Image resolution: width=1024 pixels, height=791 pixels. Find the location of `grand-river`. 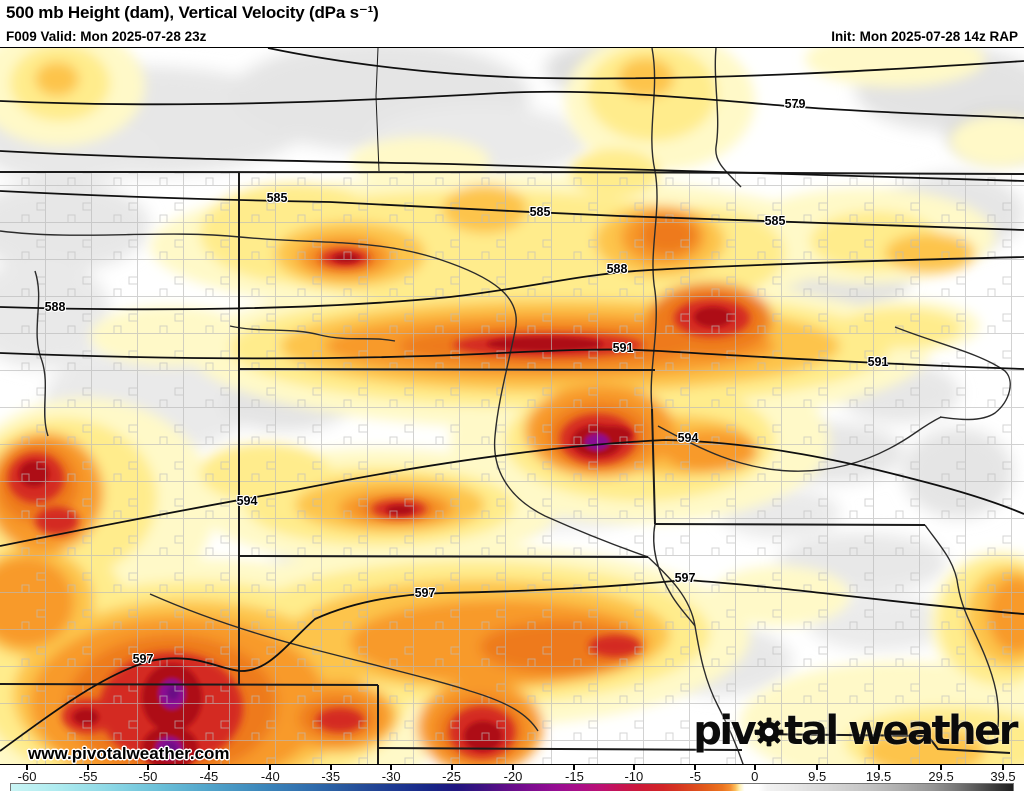

grand-river is located at coordinates (312, 333).